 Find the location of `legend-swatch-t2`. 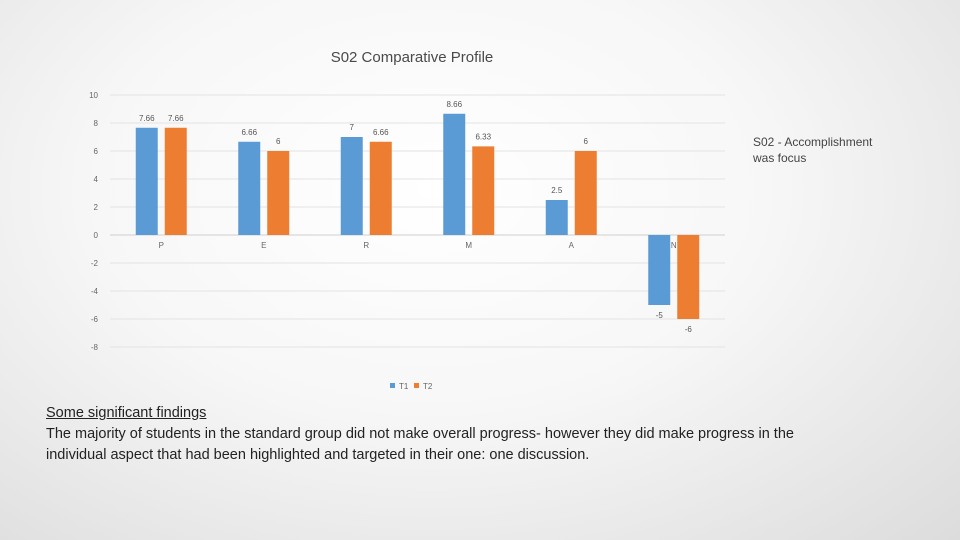

legend-swatch-t2 is located at coordinates (416, 385).